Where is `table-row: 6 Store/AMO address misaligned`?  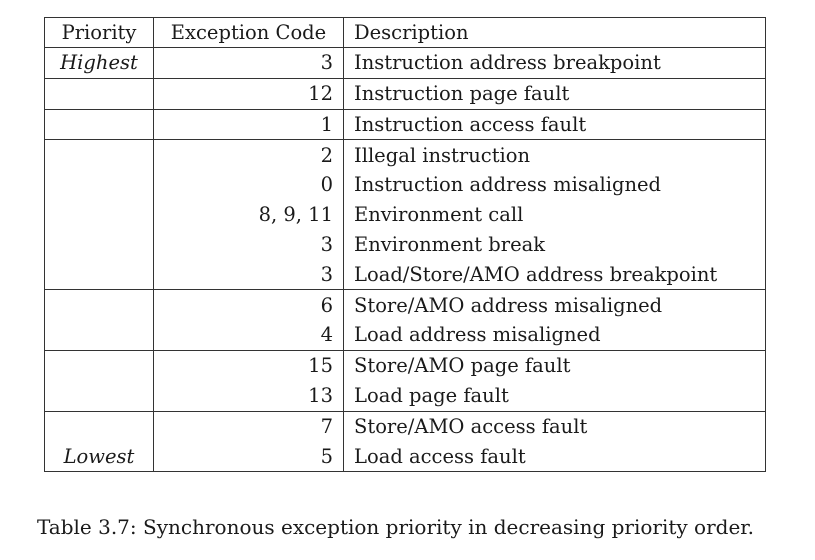 table-row: 6 Store/AMO address misaligned is located at coordinates (405, 305).